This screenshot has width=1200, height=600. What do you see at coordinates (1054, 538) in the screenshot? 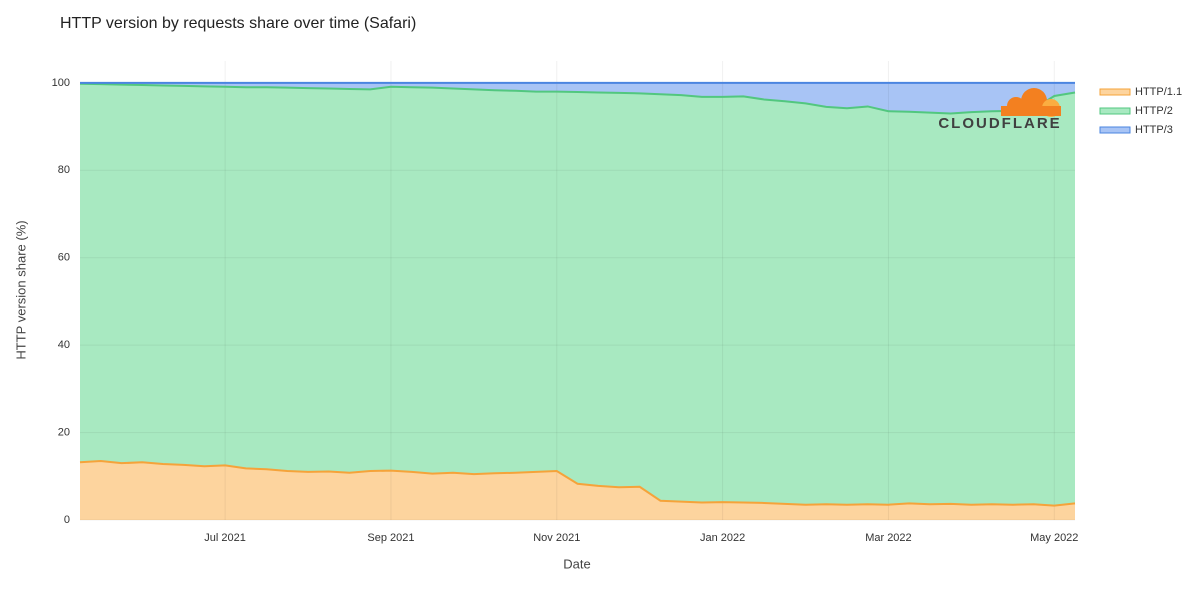
I see `x-tick-label: May 2022` at bounding box center [1054, 538].